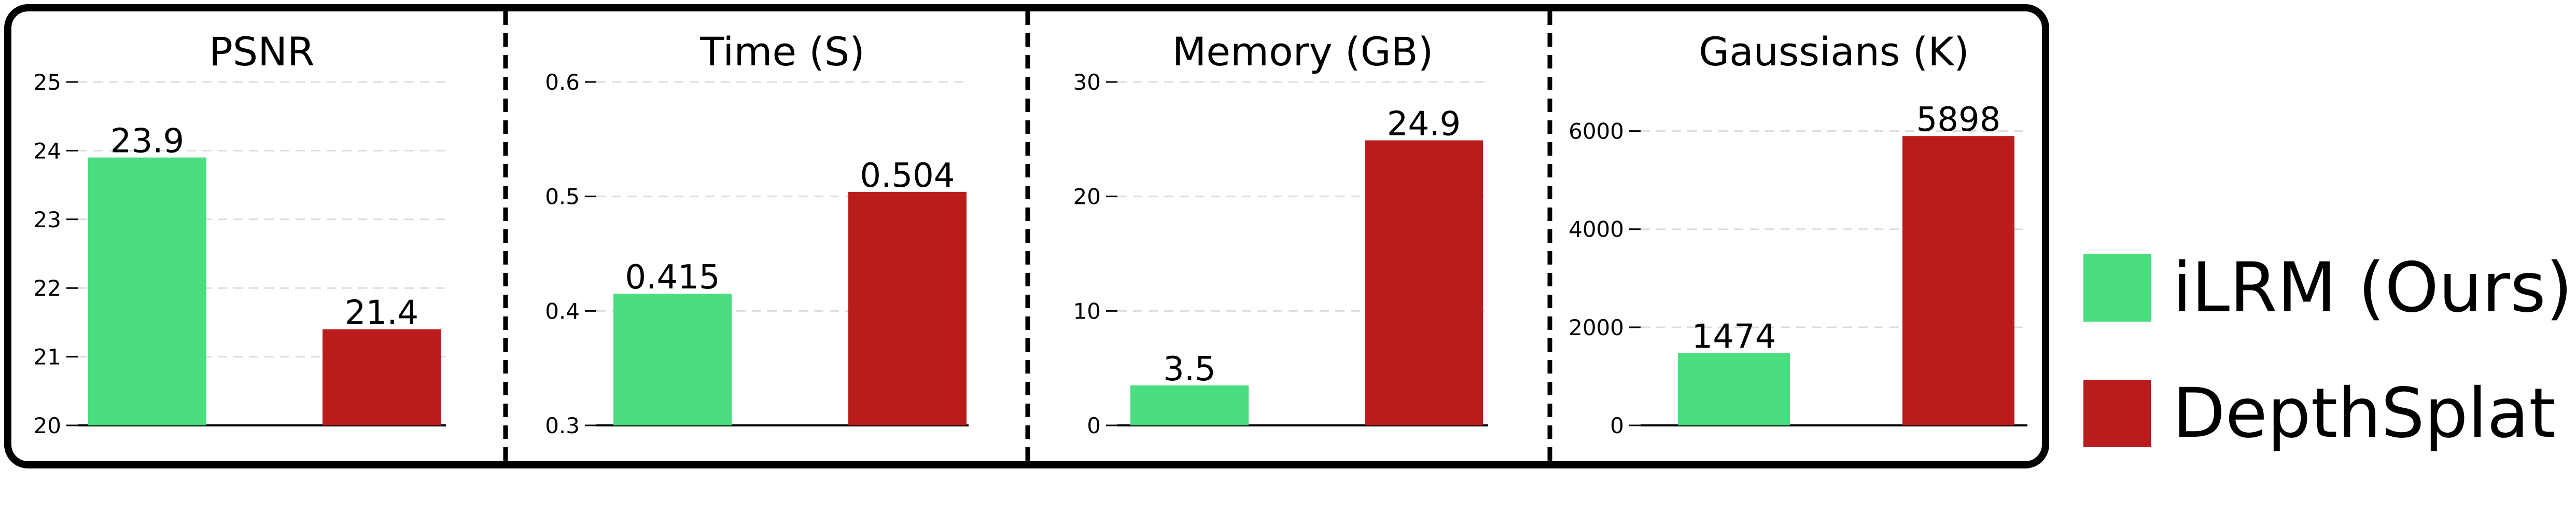 Image resolution: width=2576 pixels, height=511 pixels. I want to click on y-tick-label: 0.6, so click(562, 82).